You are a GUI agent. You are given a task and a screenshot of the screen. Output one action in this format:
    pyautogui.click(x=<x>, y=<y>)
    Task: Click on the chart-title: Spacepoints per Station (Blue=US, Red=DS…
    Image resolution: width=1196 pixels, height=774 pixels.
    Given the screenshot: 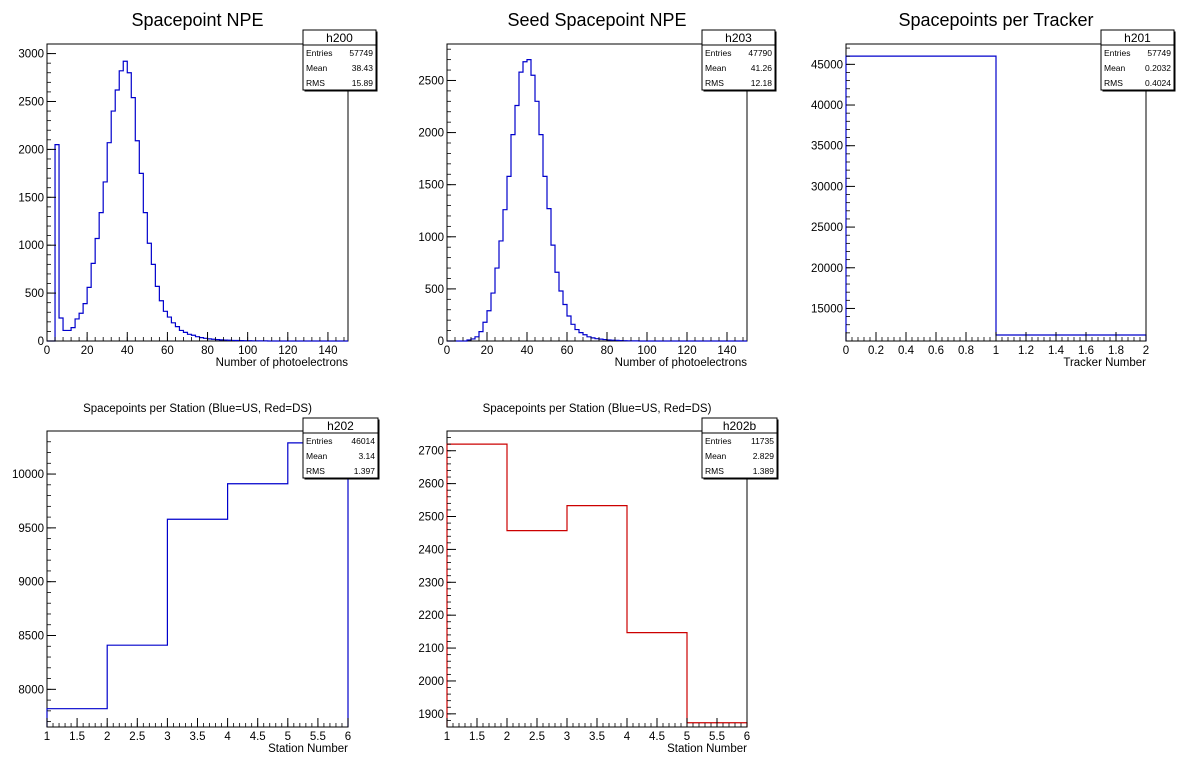 What is the action you would take?
    pyautogui.click(x=597, y=409)
    